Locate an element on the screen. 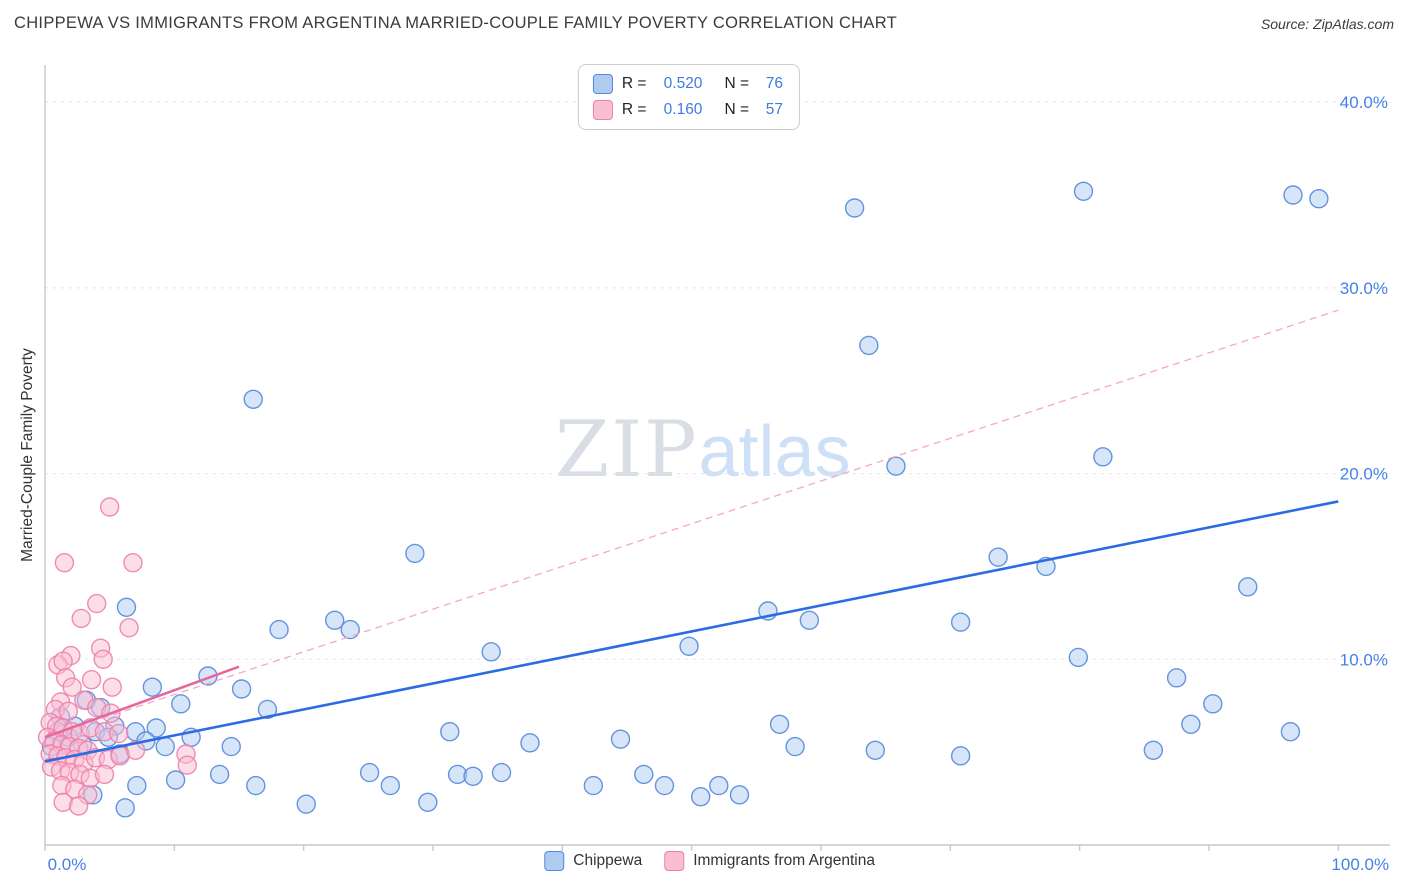 Image resolution: width=1406 pixels, height=892 pixels. source-link: Source: ZipAtlas.com is located at coordinates (1327, 24).